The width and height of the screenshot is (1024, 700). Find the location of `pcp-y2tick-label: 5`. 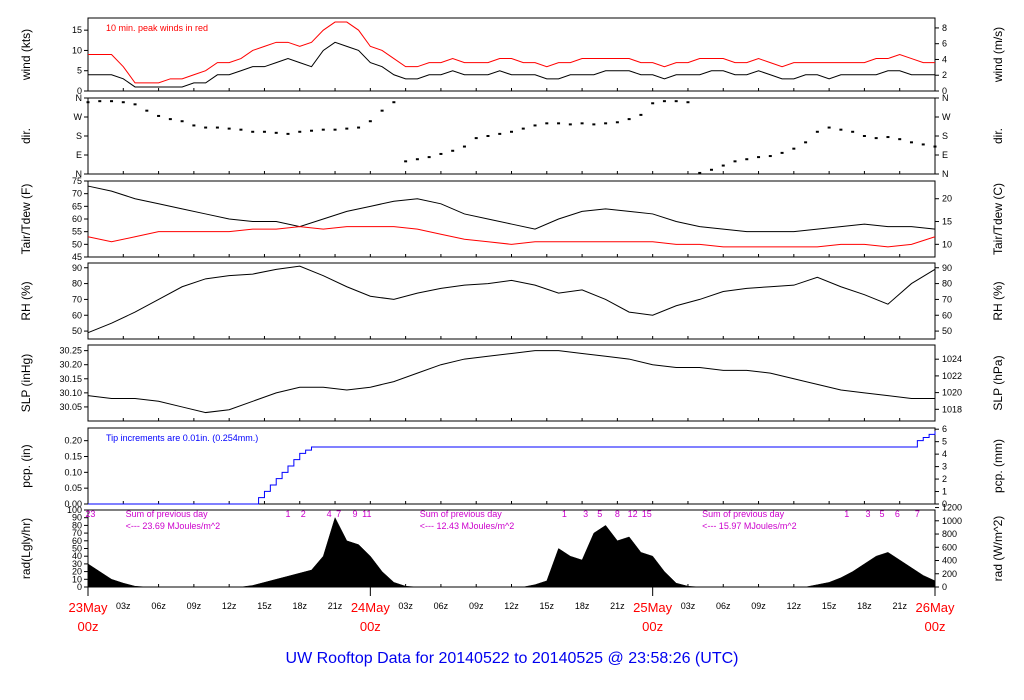

pcp-y2tick-label: 5 is located at coordinates (944, 442).